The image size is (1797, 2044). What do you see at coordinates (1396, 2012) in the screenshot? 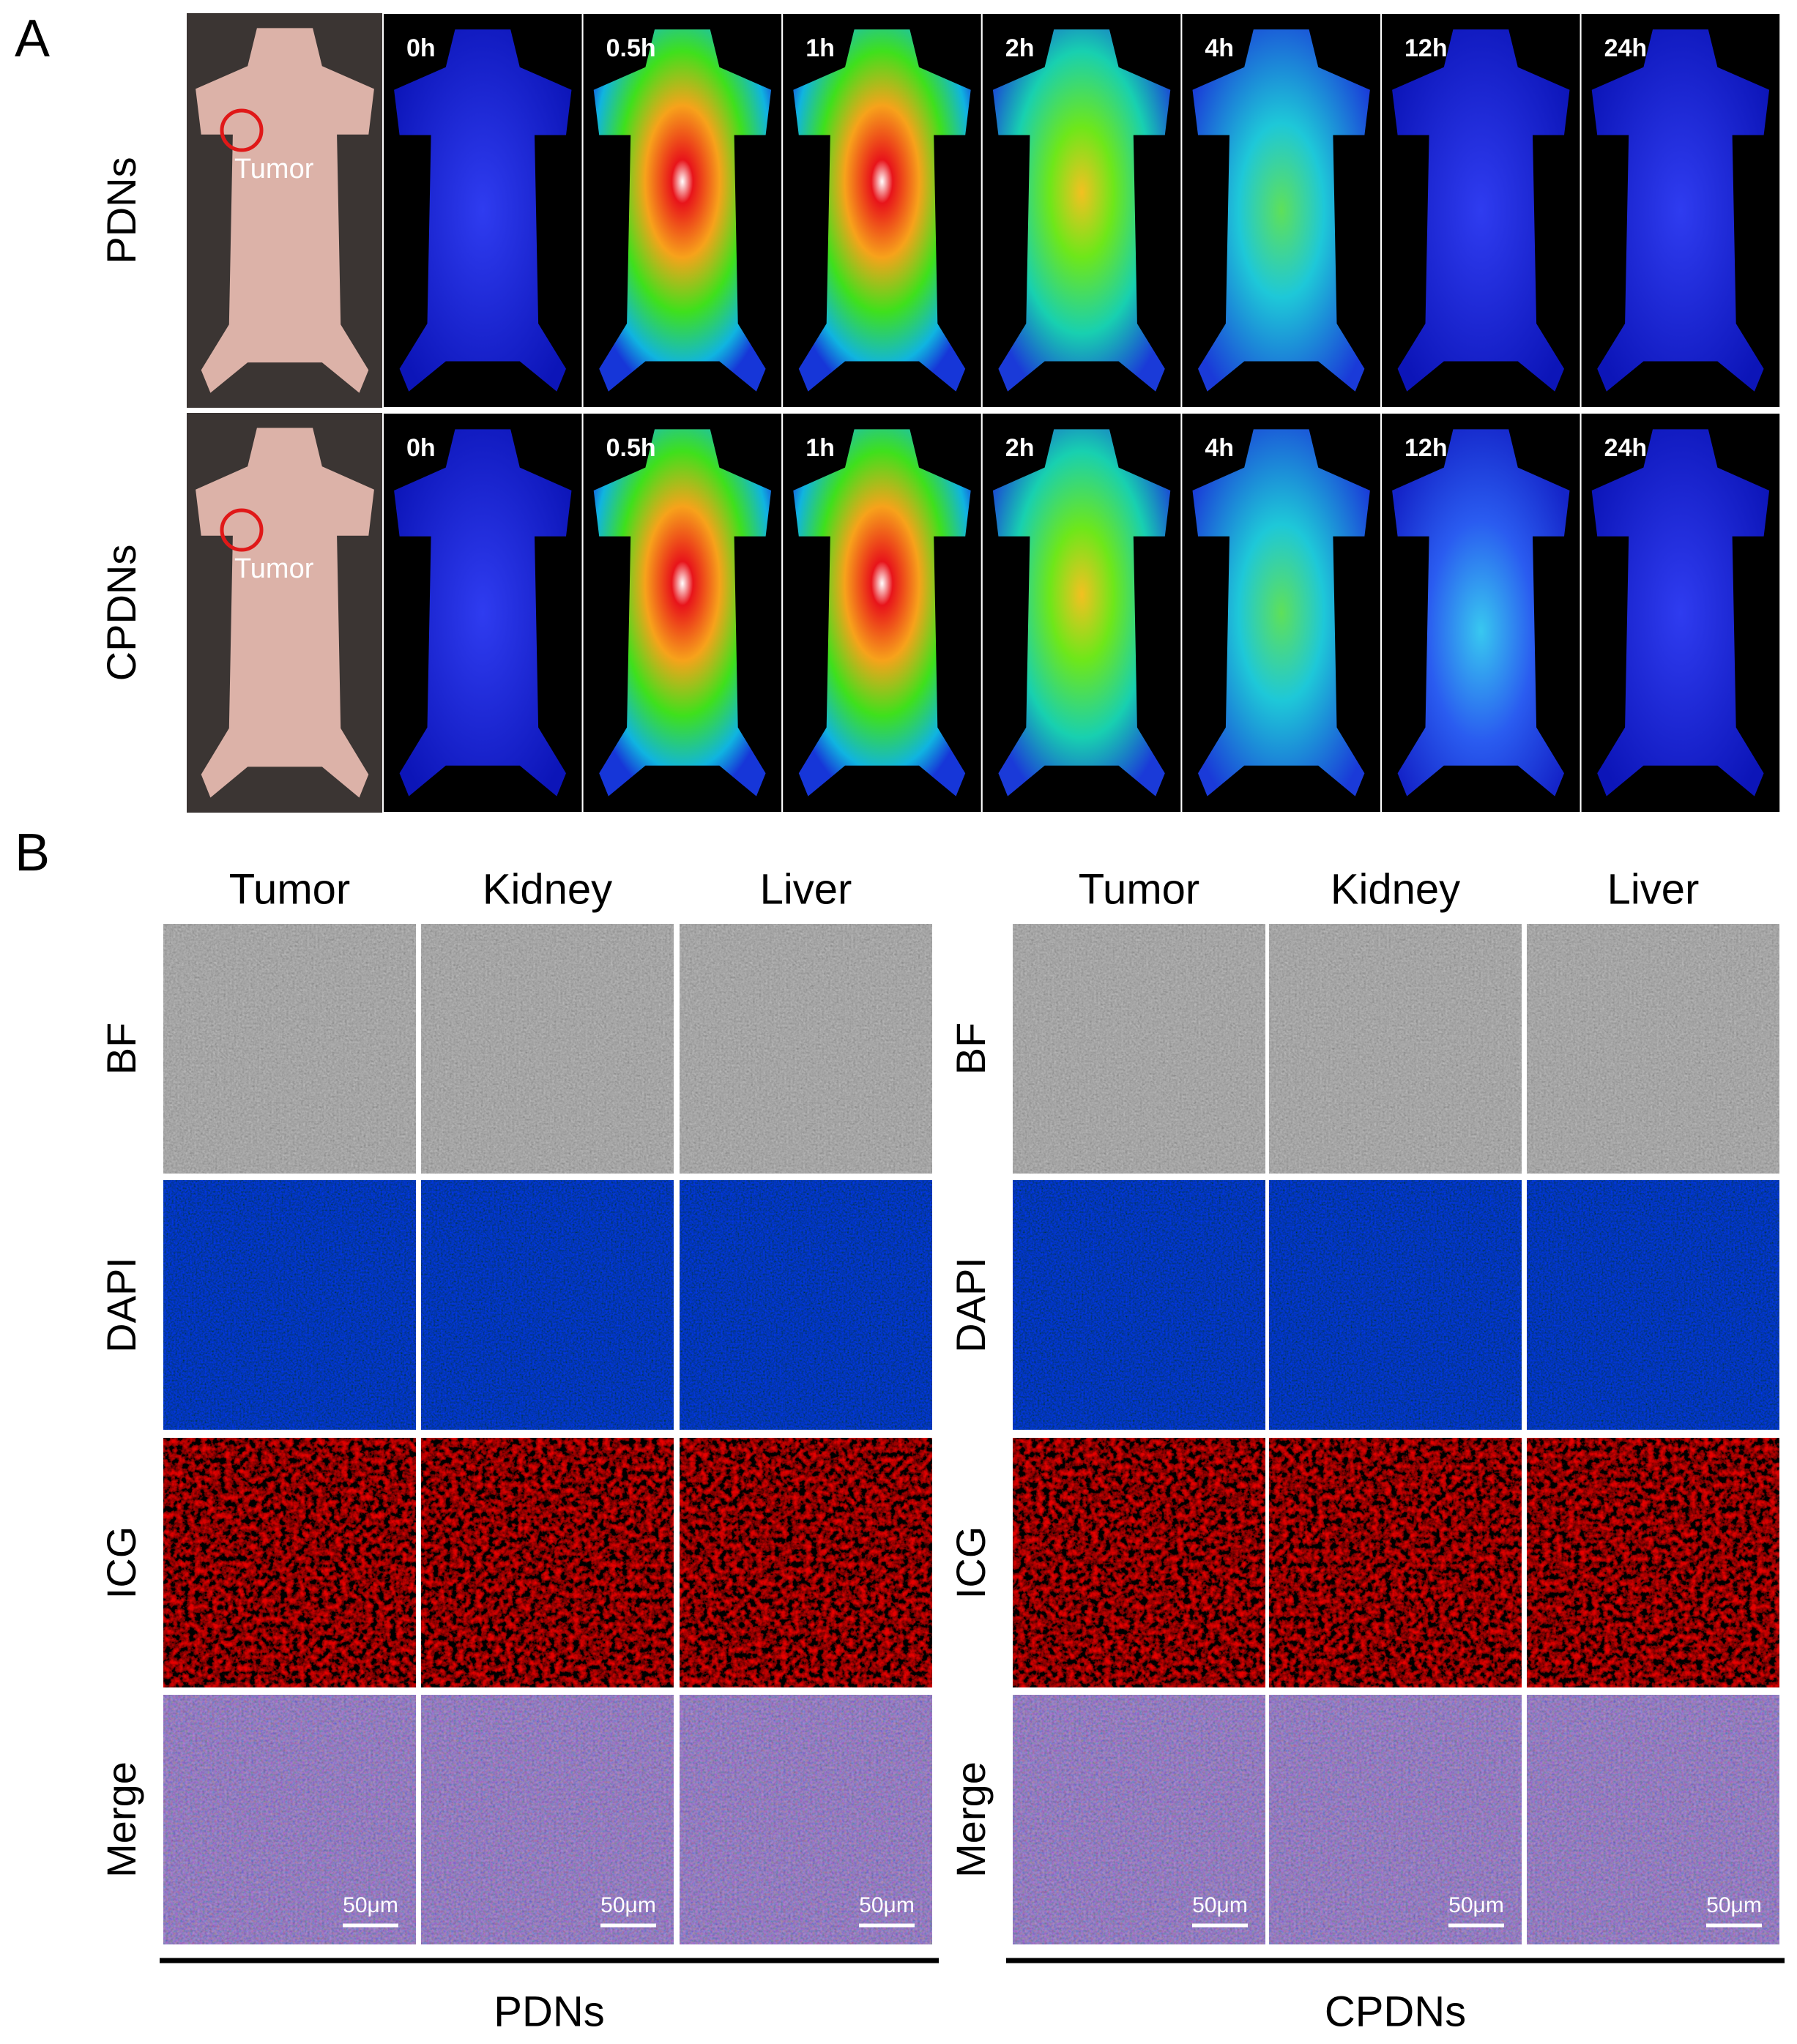
I see `group-label: CPDNs` at bounding box center [1396, 2012].